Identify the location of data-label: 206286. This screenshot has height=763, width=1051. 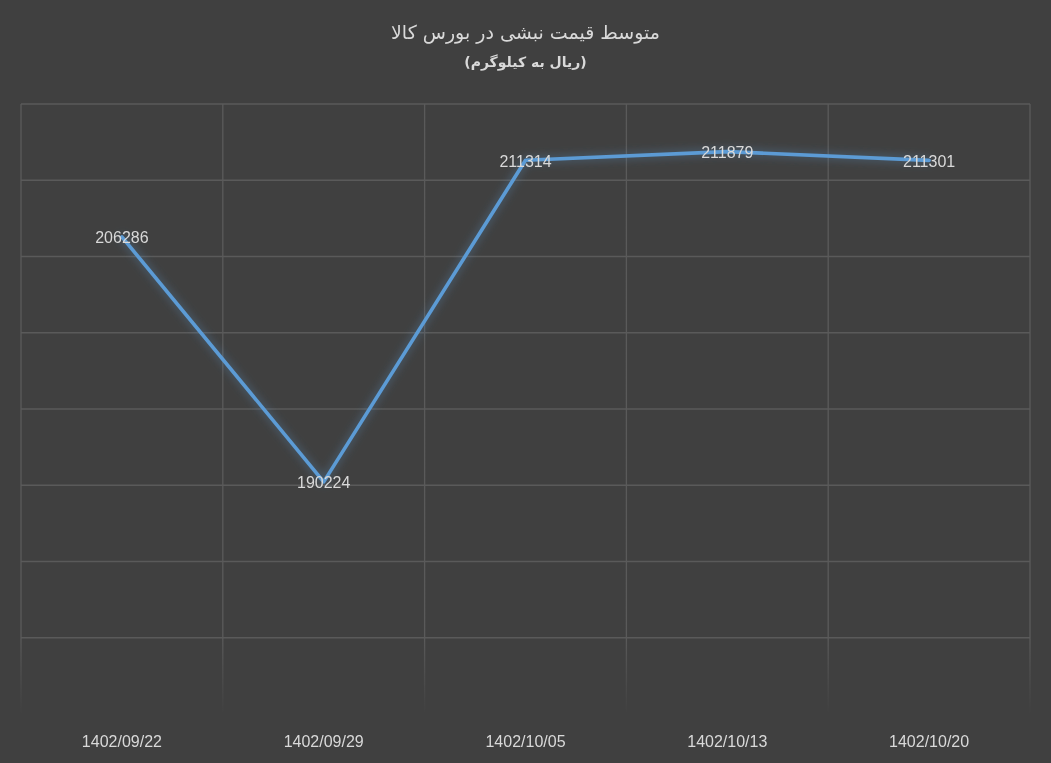
(122, 238).